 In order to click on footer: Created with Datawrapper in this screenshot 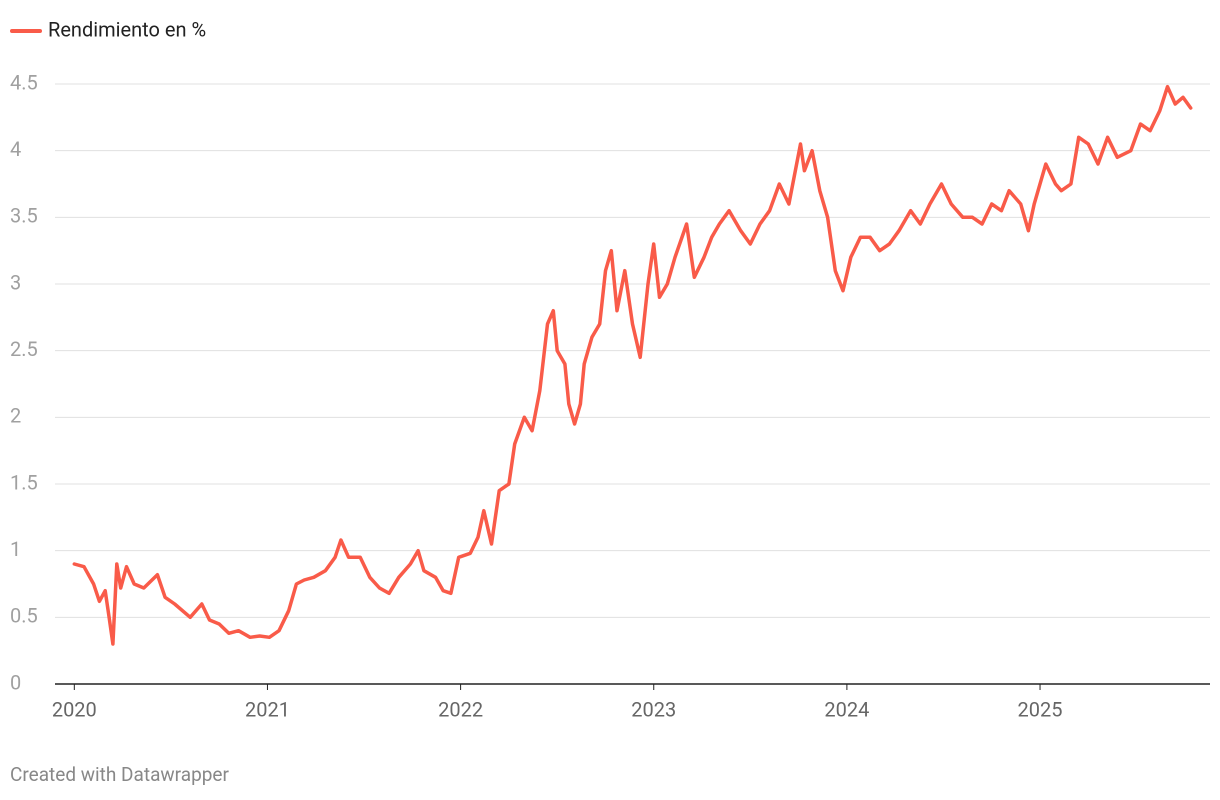, I will do `click(119, 774)`.